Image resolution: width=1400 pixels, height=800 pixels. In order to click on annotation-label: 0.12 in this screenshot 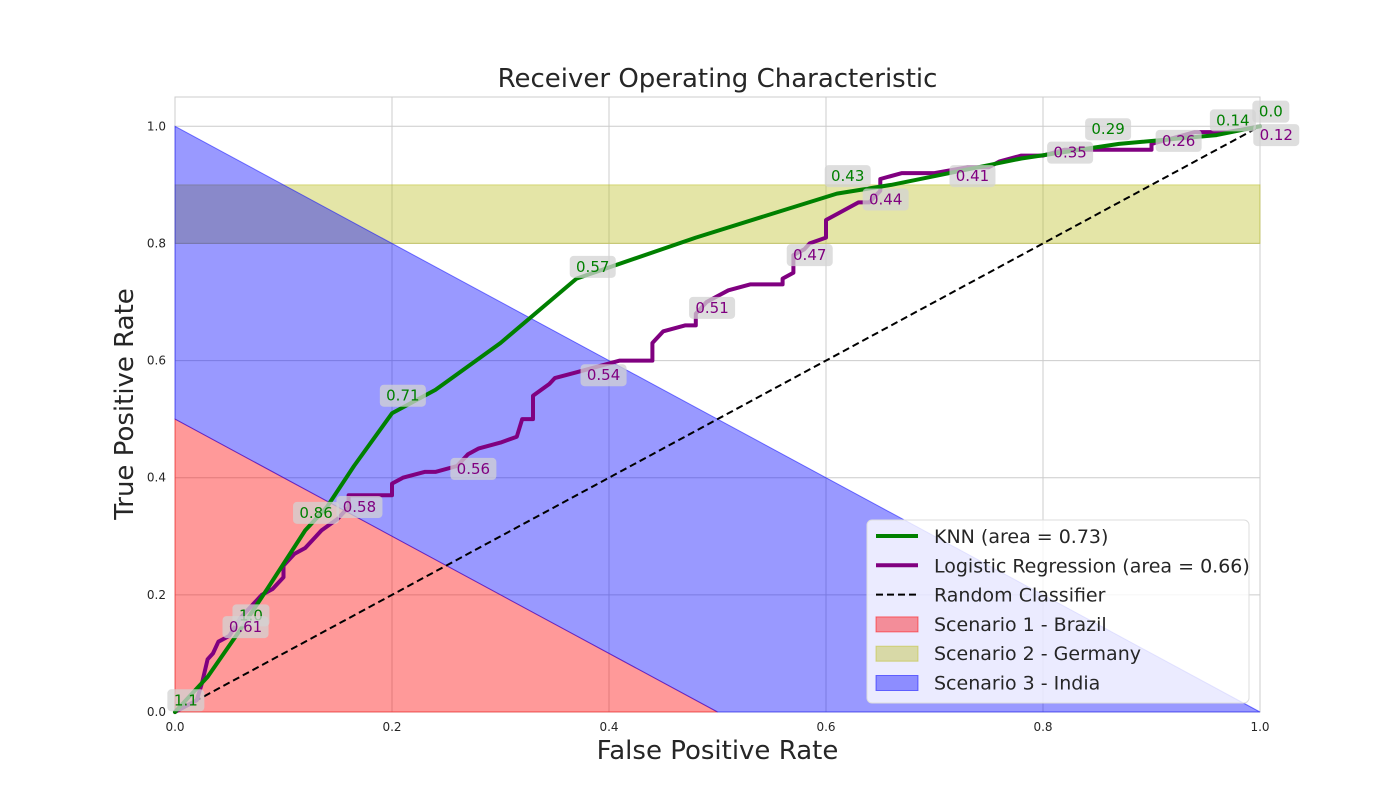, I will do `click(1276, 135)`.